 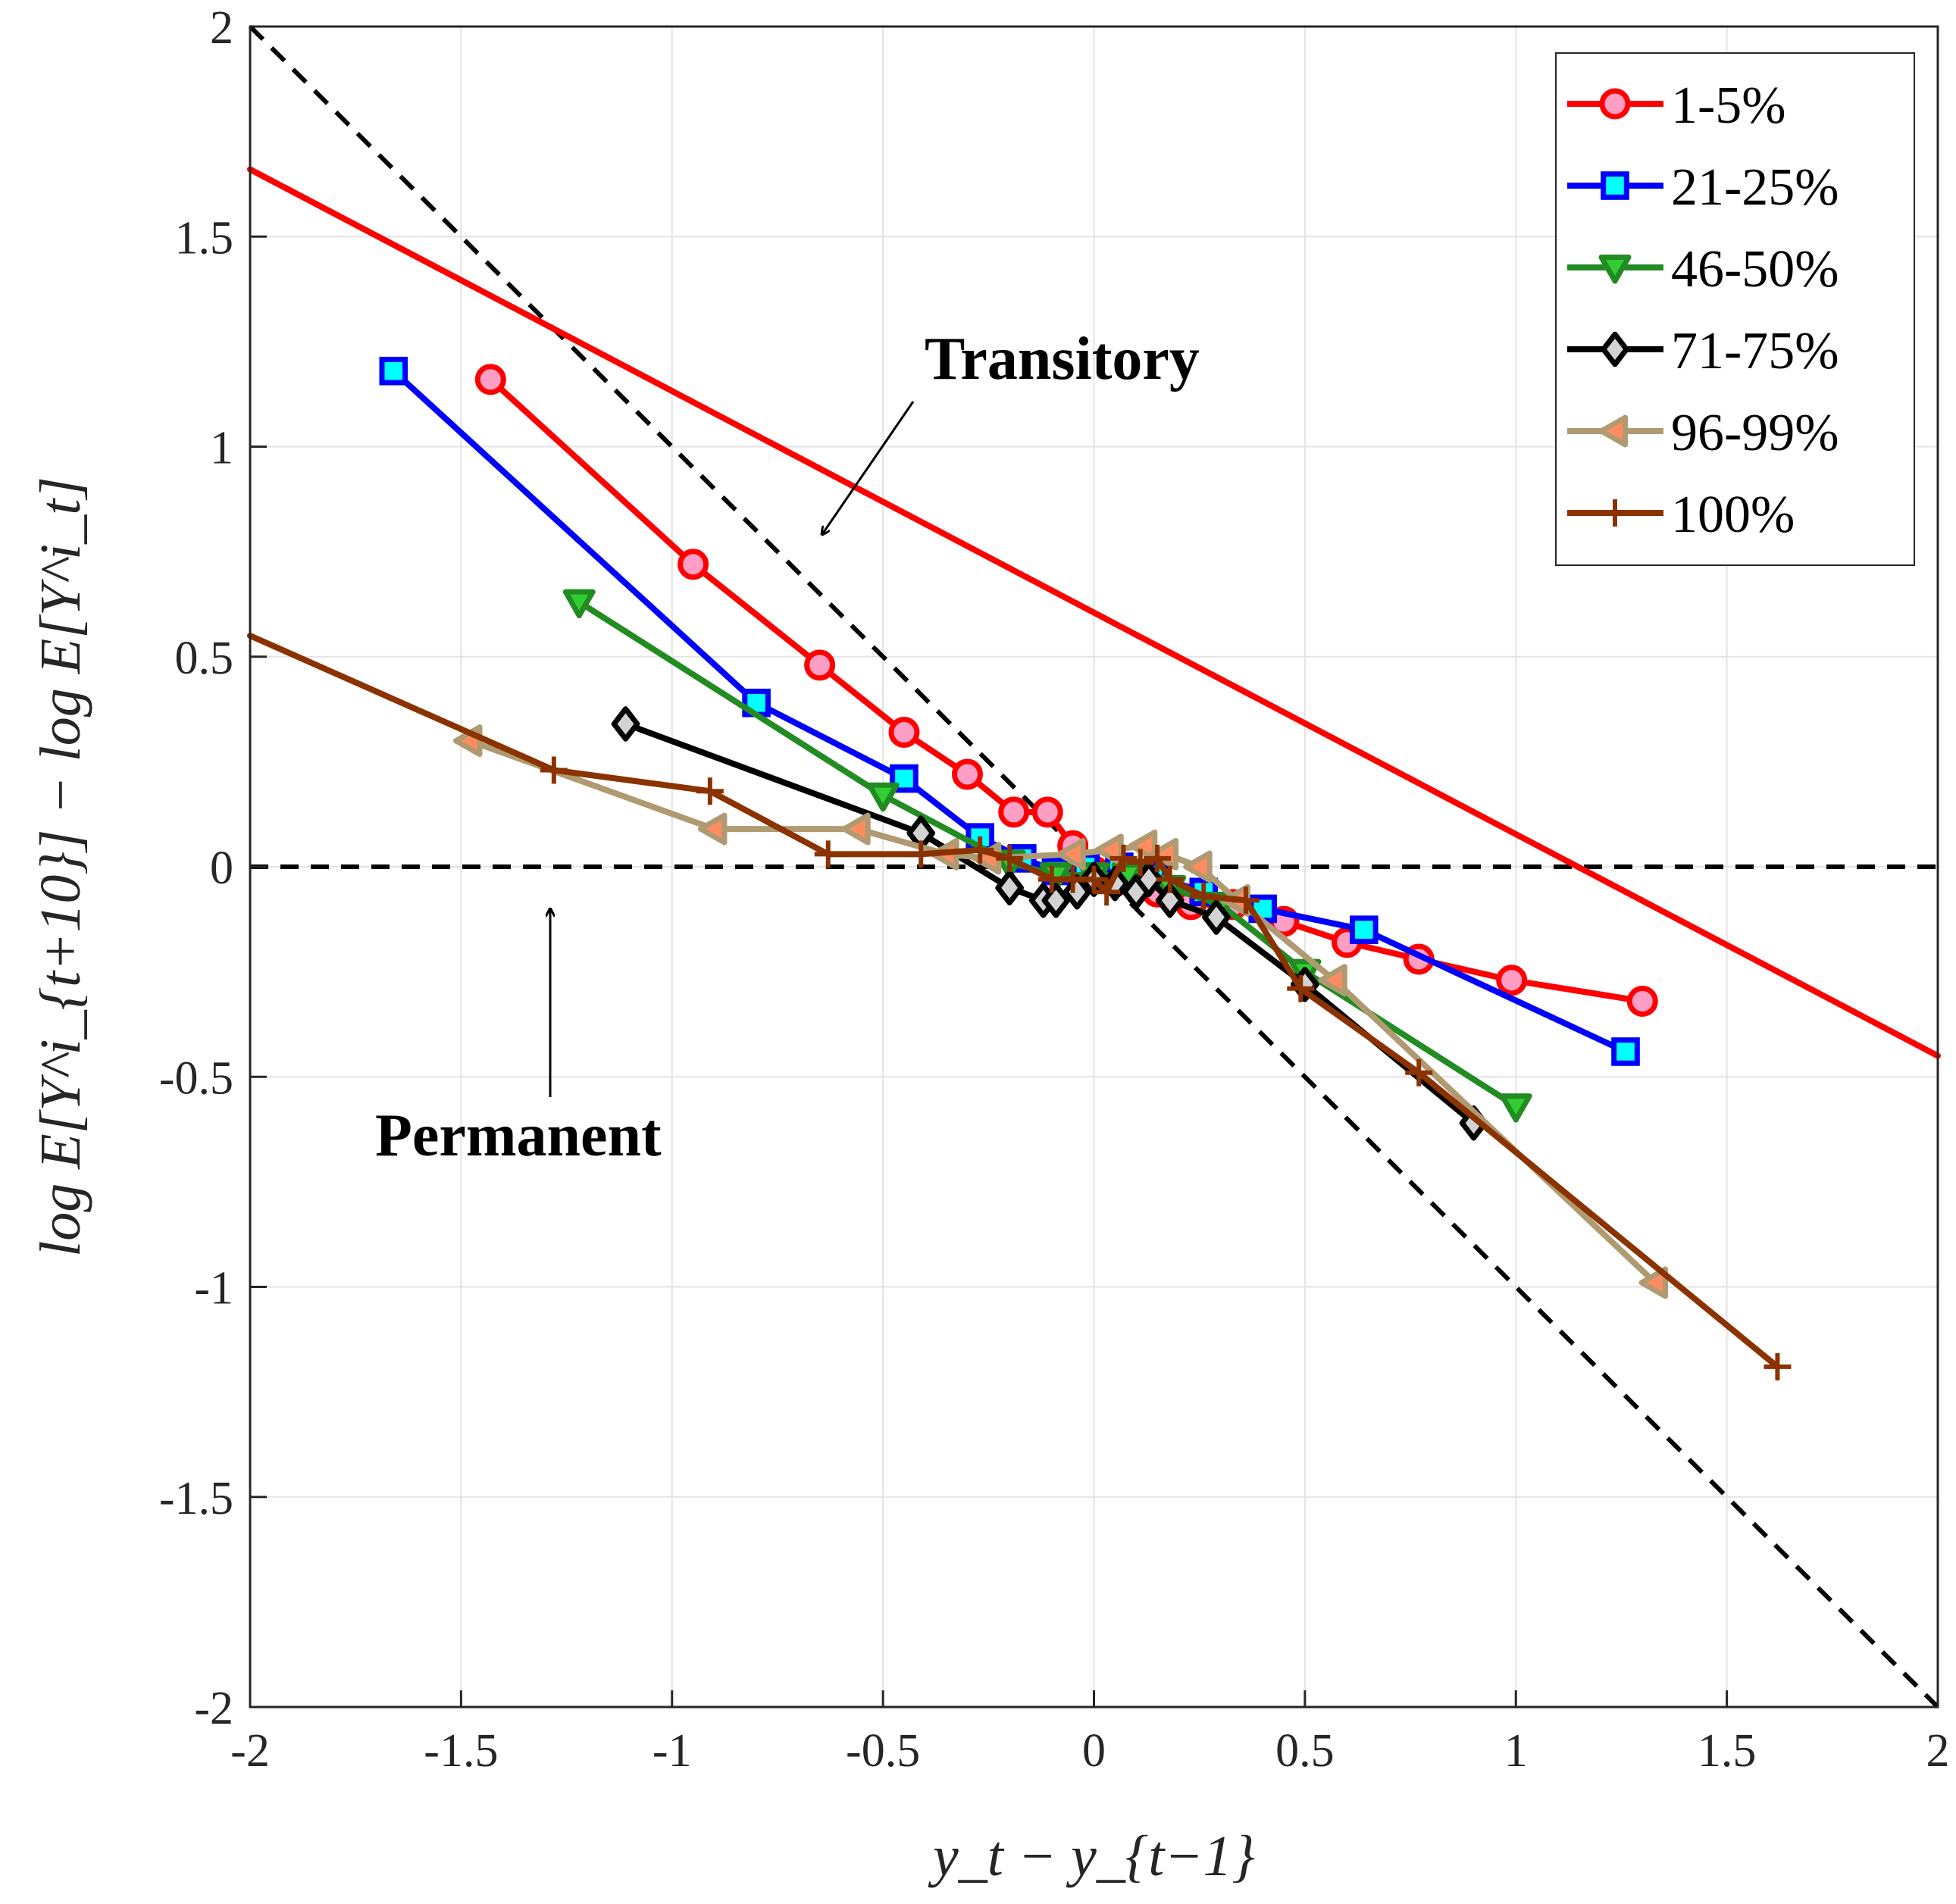 I want to click on legend-box, so click(x=1735, y=309).